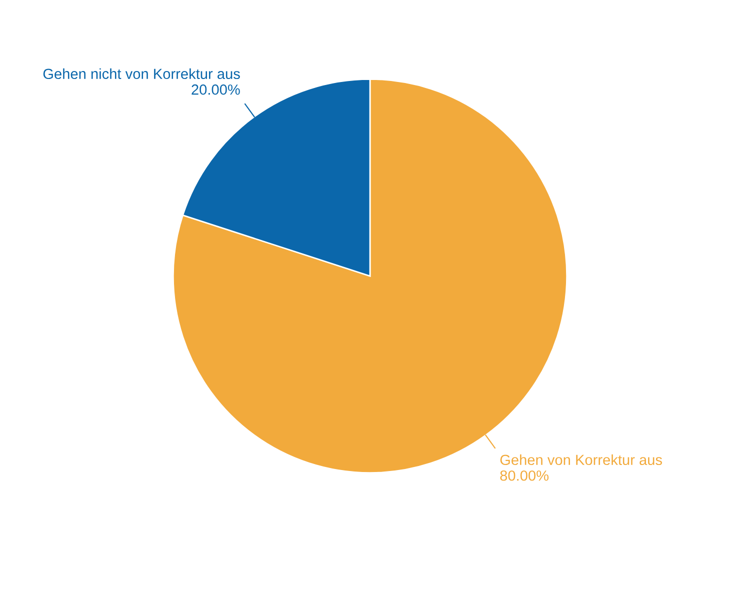 This screenshot has height=614, width=740. I want to click on data-label: 80.00%, so click(524, 475).